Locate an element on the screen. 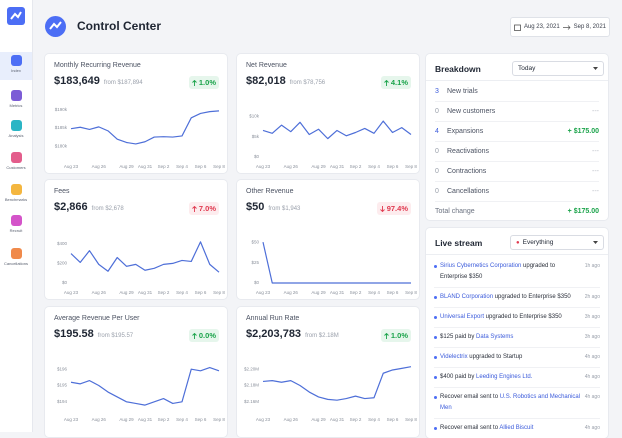  row-label: New trials is located at coordinates (462, 91).